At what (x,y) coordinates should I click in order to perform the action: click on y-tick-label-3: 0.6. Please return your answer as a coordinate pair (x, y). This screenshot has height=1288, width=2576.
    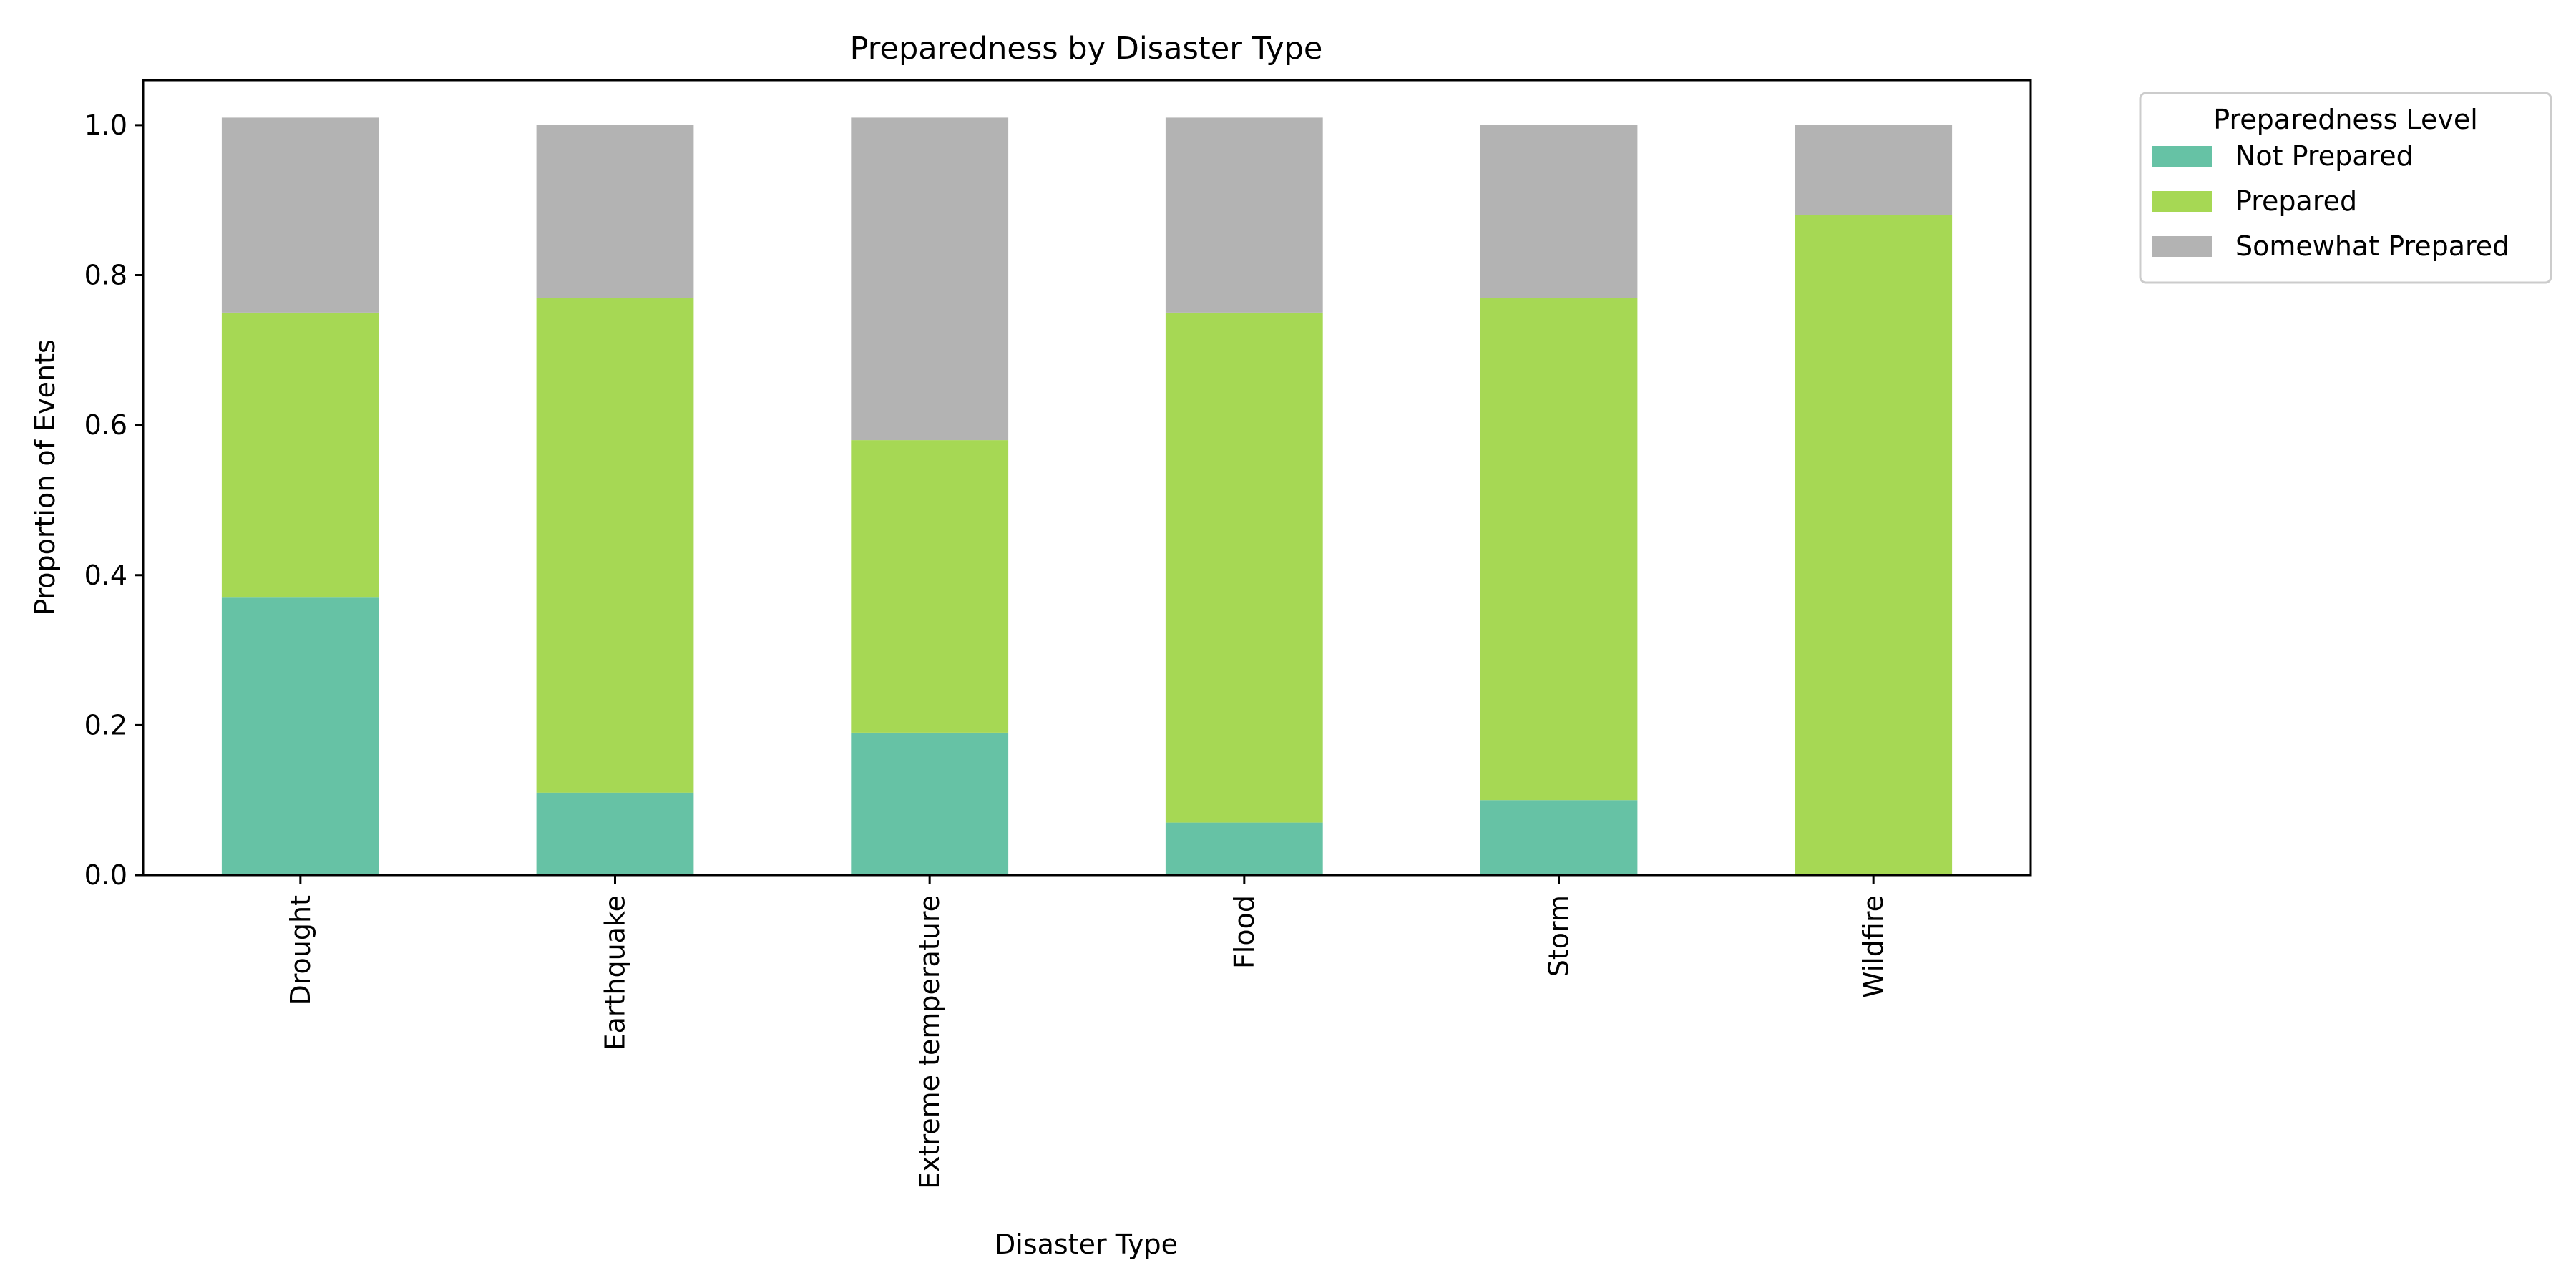
    Looking at the image, I should click on (105, 425).